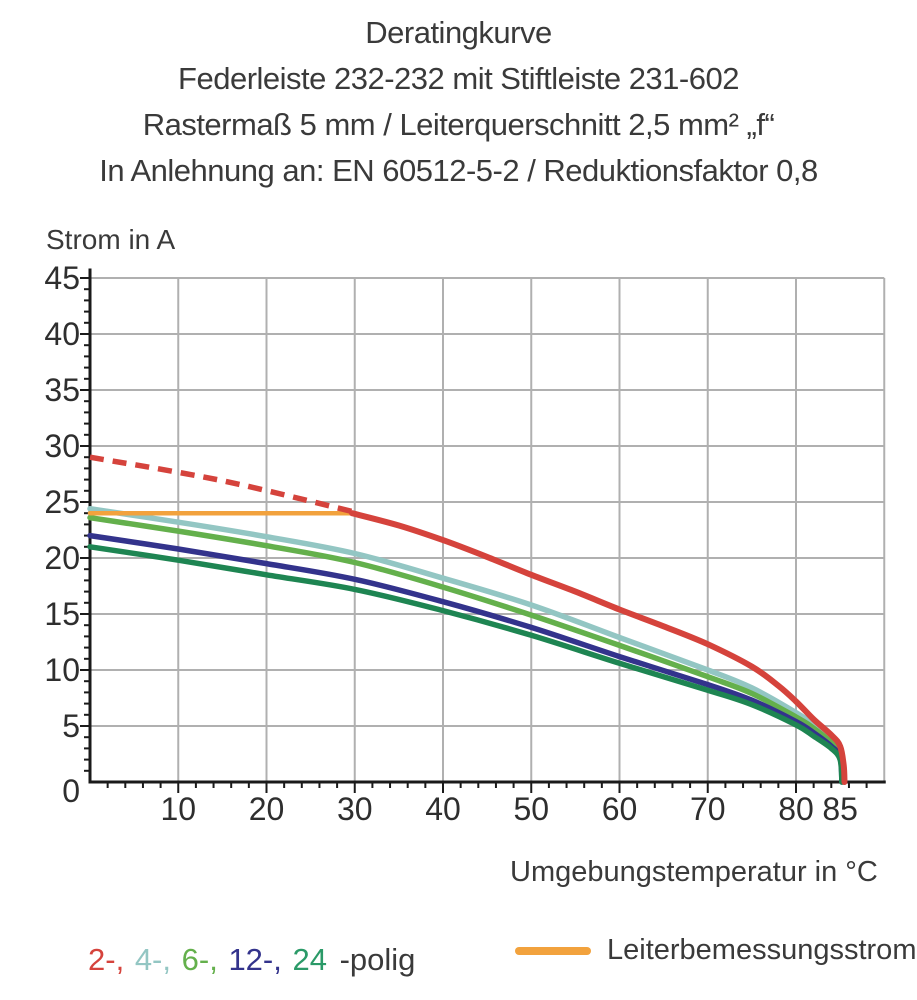  What do you see at coordinates (199, 959) in the screenshot?
I see `legend-pole-6: 6-,` at bounding box center [199, 959].